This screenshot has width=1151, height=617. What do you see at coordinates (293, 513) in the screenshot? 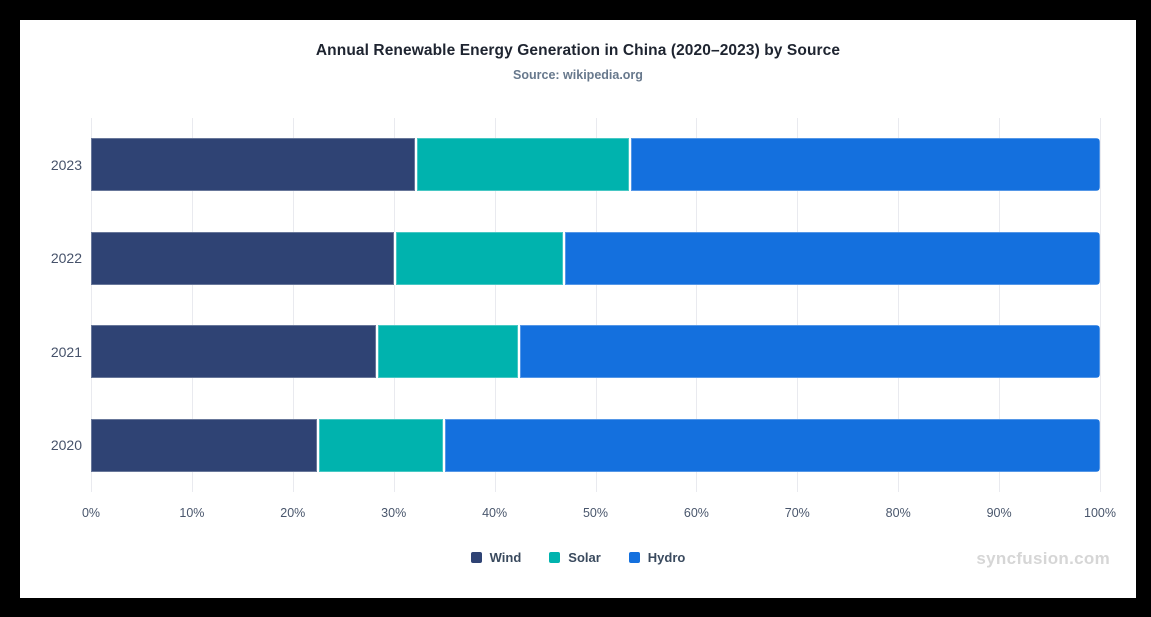
I see `x-axis-tick-label: 20%` at bounding box center [293, 513].